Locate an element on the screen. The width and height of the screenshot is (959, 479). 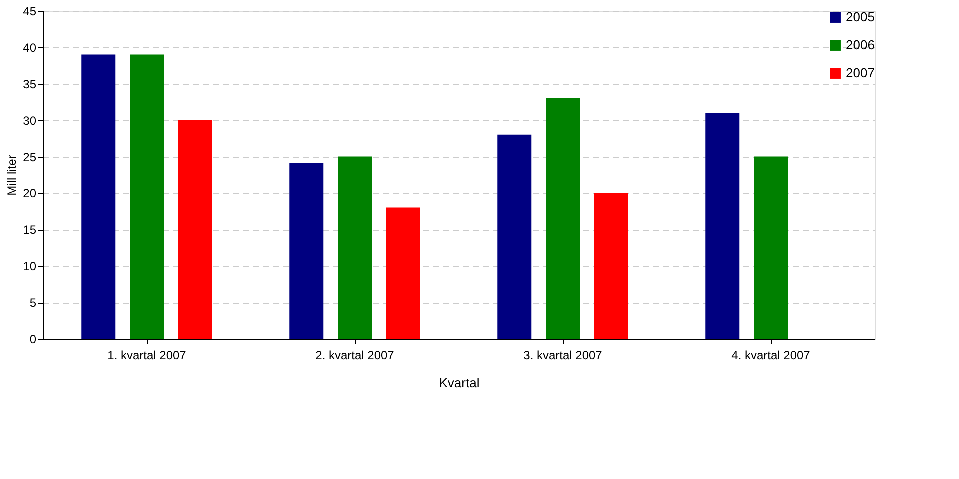
x-tick-label: 4. kvartal 2007 is located at coordinates (771, 355).